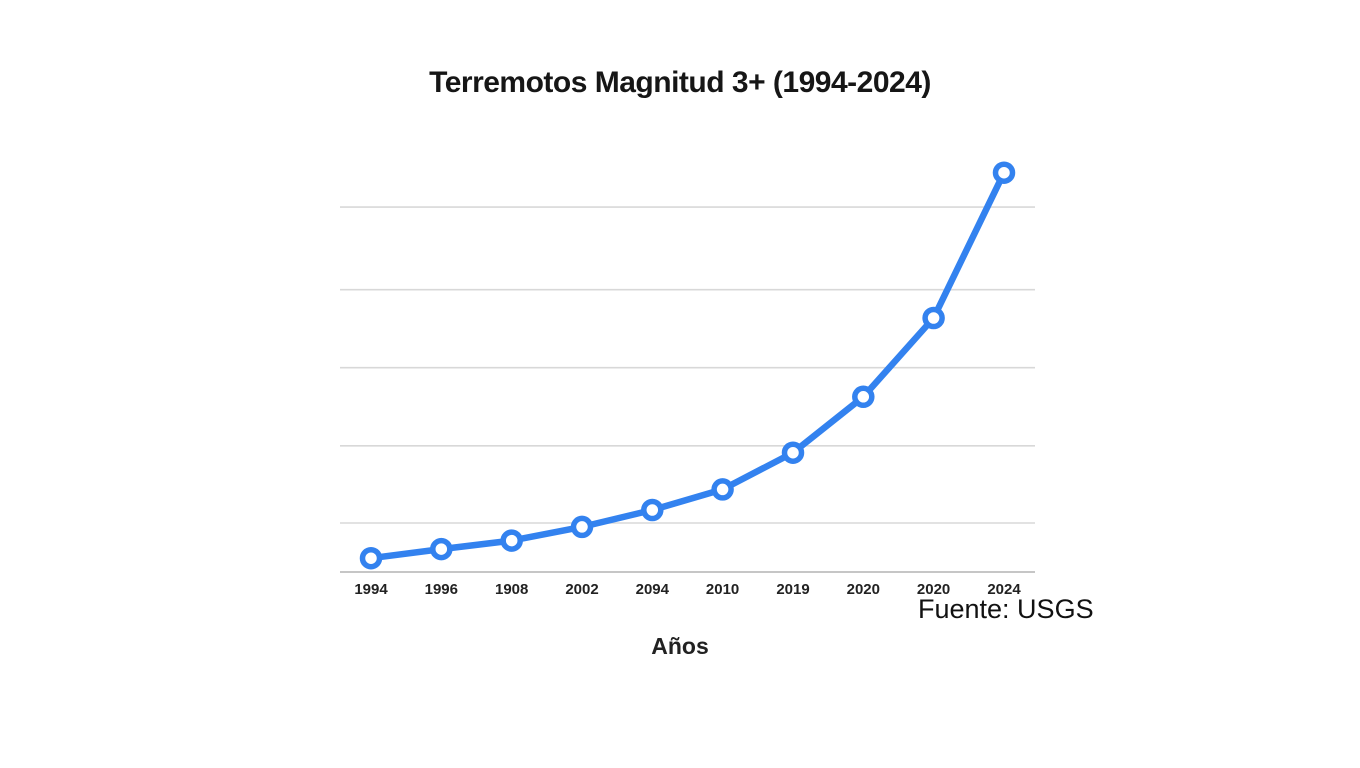 Image resolution: width=1360 pixels, height=768 pixels. I want to click on x-tick-label: 1996, so click(441, 589).